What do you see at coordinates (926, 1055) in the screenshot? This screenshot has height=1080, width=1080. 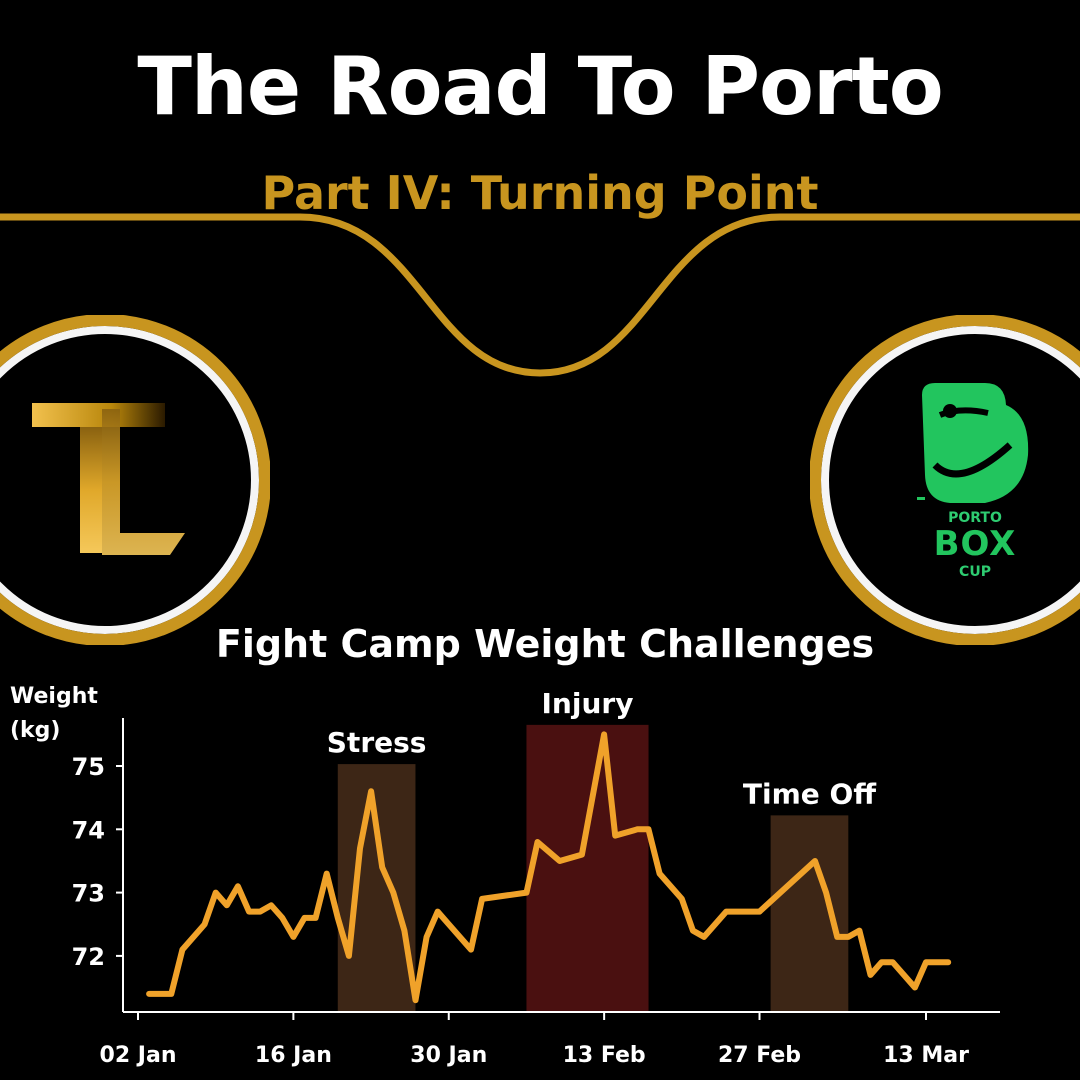 I see `x-tick-label-5: 13 Mar` at bounding box center [926, 1055].